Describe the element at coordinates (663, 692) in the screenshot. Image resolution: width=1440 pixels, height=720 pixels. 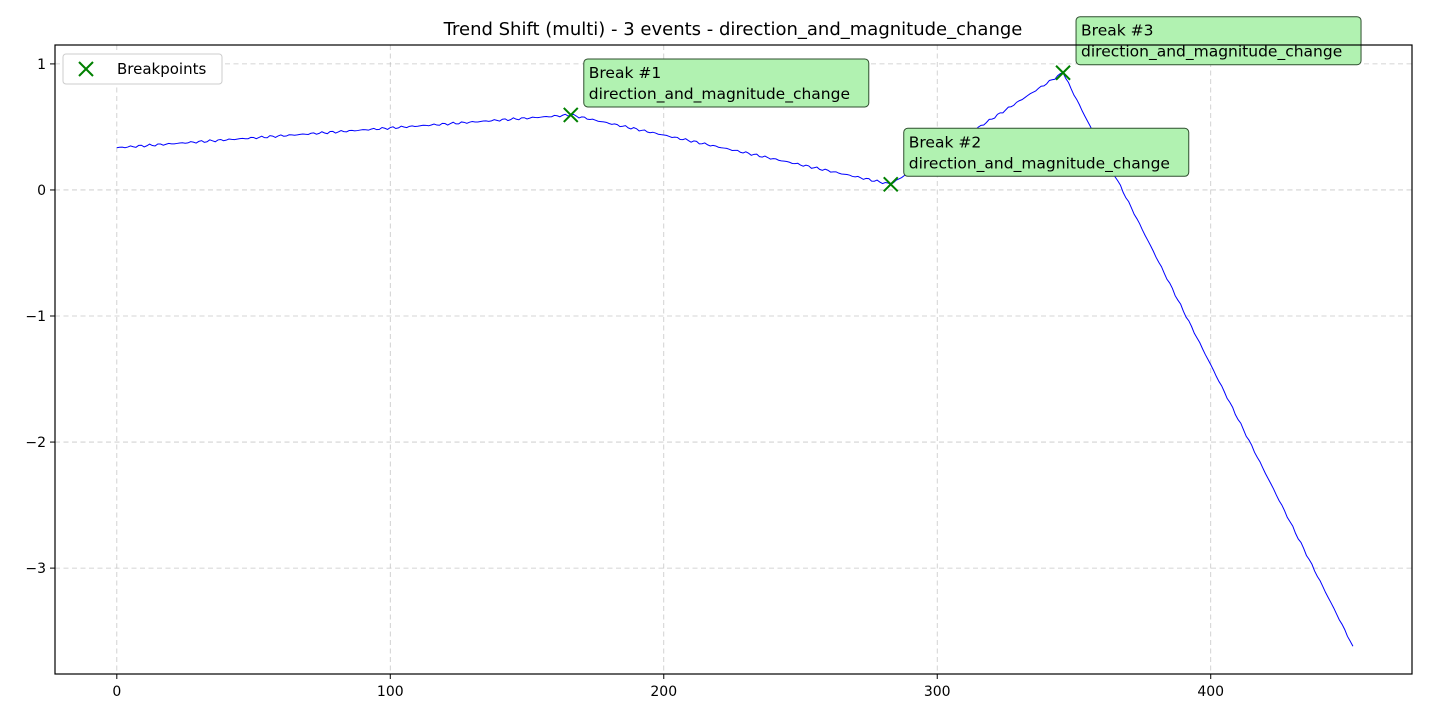
I see `x-tick-label: 200` at that location.